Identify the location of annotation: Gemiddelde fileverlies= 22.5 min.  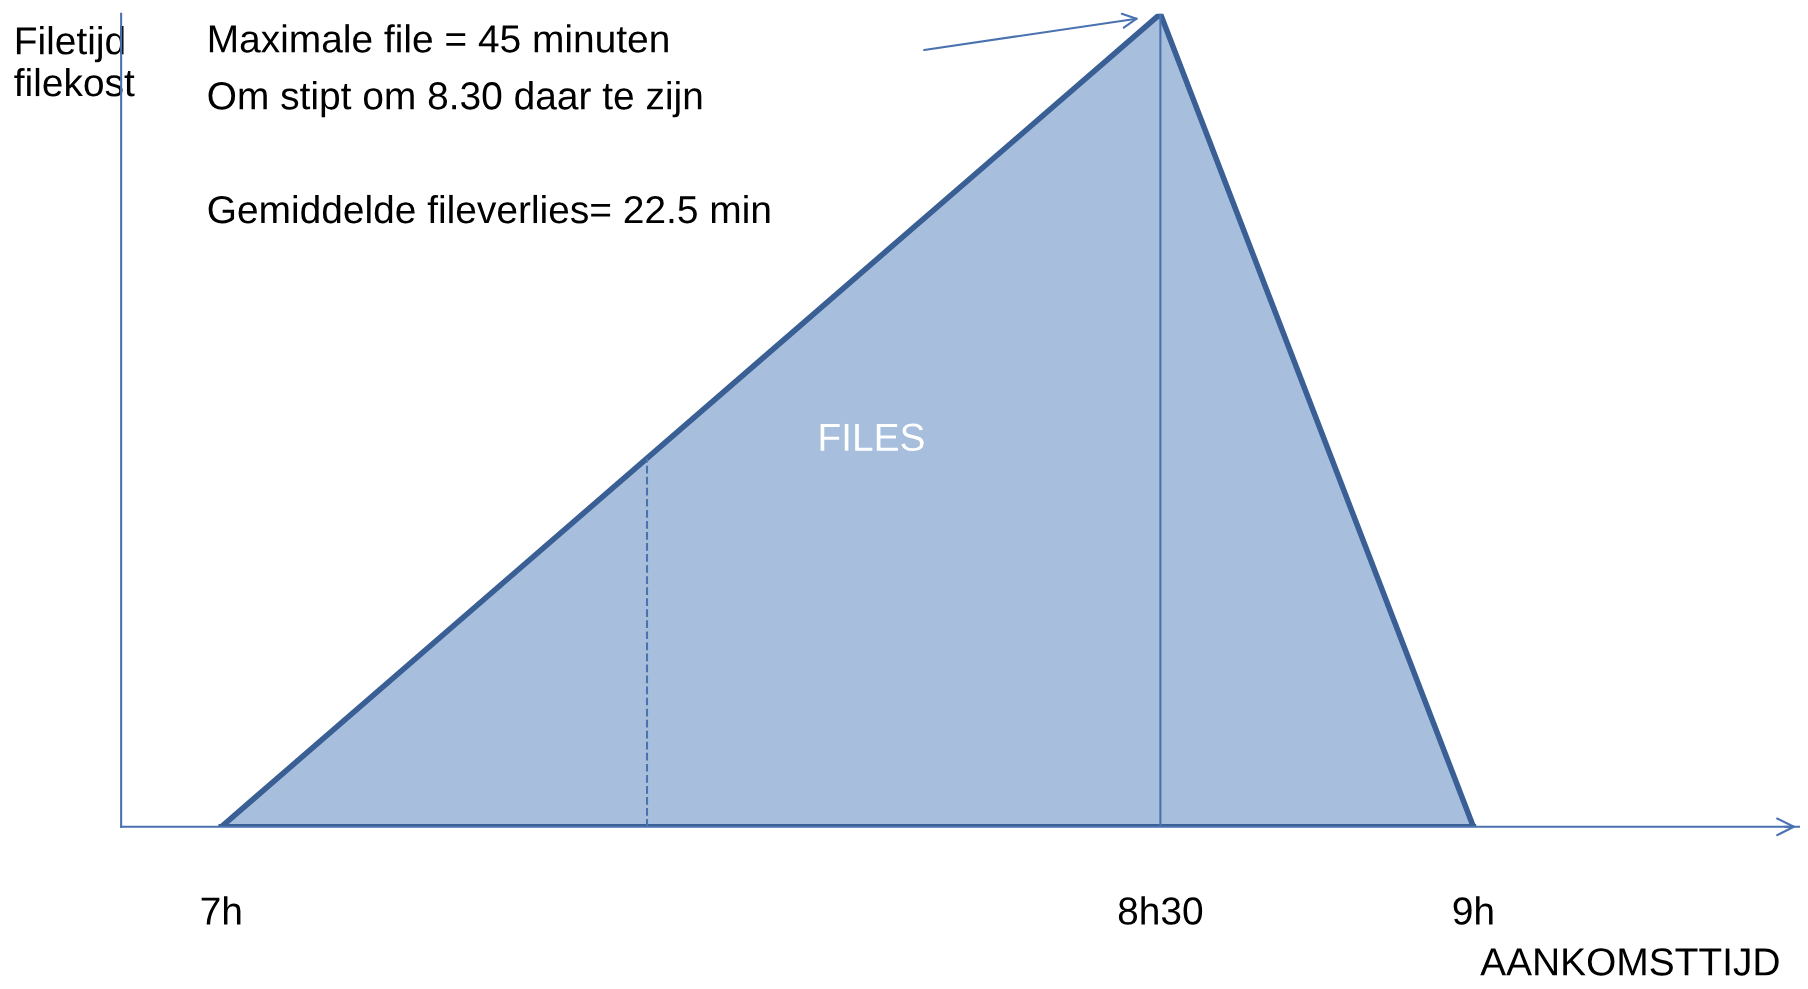
(489, 209).